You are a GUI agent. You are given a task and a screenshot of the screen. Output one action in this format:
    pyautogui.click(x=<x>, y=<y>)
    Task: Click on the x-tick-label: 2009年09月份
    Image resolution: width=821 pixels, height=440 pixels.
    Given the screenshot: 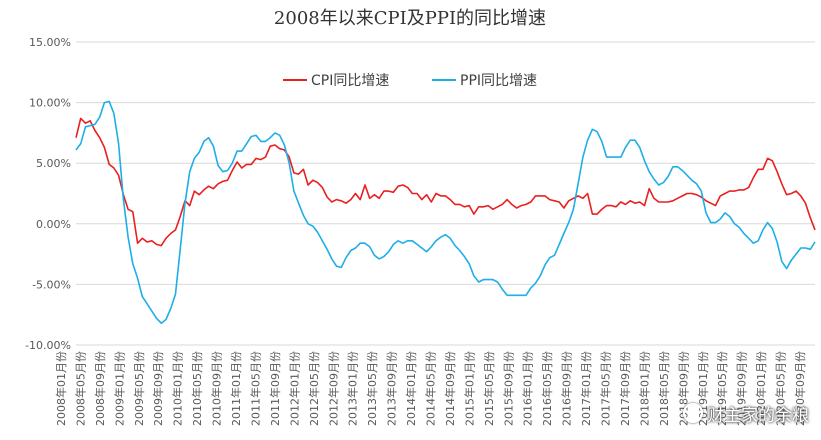 What is the action you would take?
    pyautogui.click(x=158, y=388)
    